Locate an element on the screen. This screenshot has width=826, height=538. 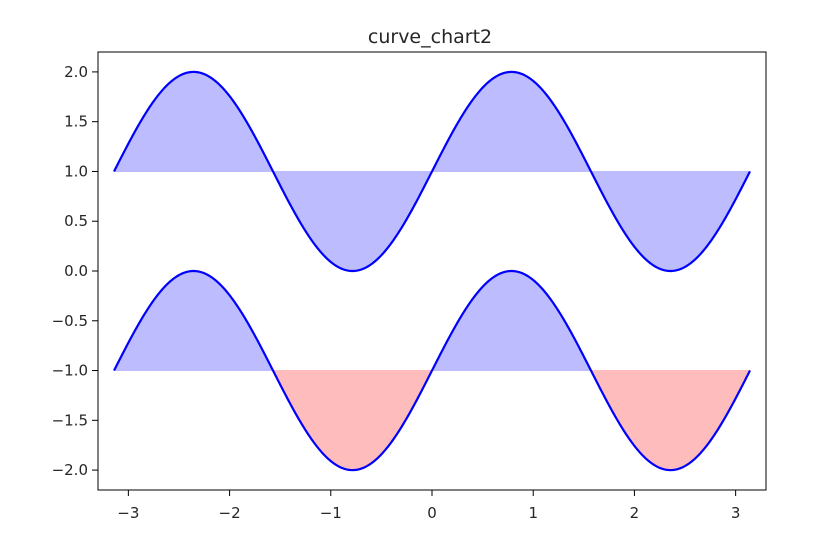
y-tick-label: −0.5 is located at coordinates (70, 321).